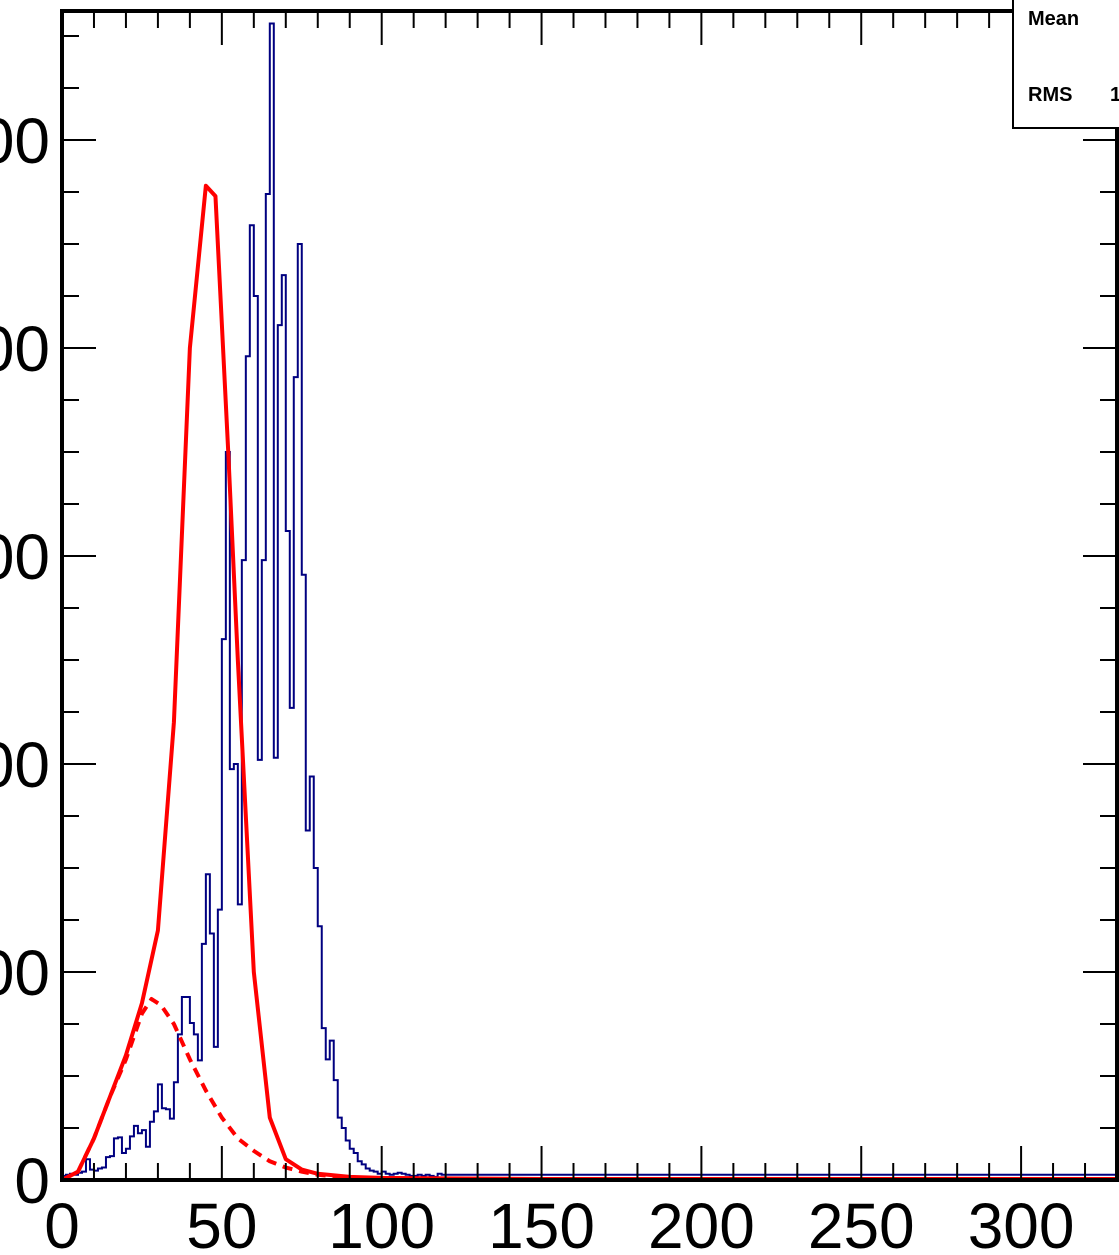 The height and width of the screenshot is (1255, 1119). Describe the element at coordinates (62, 1222) in the screenshot. I see `x-tick-label: 0` at that location.